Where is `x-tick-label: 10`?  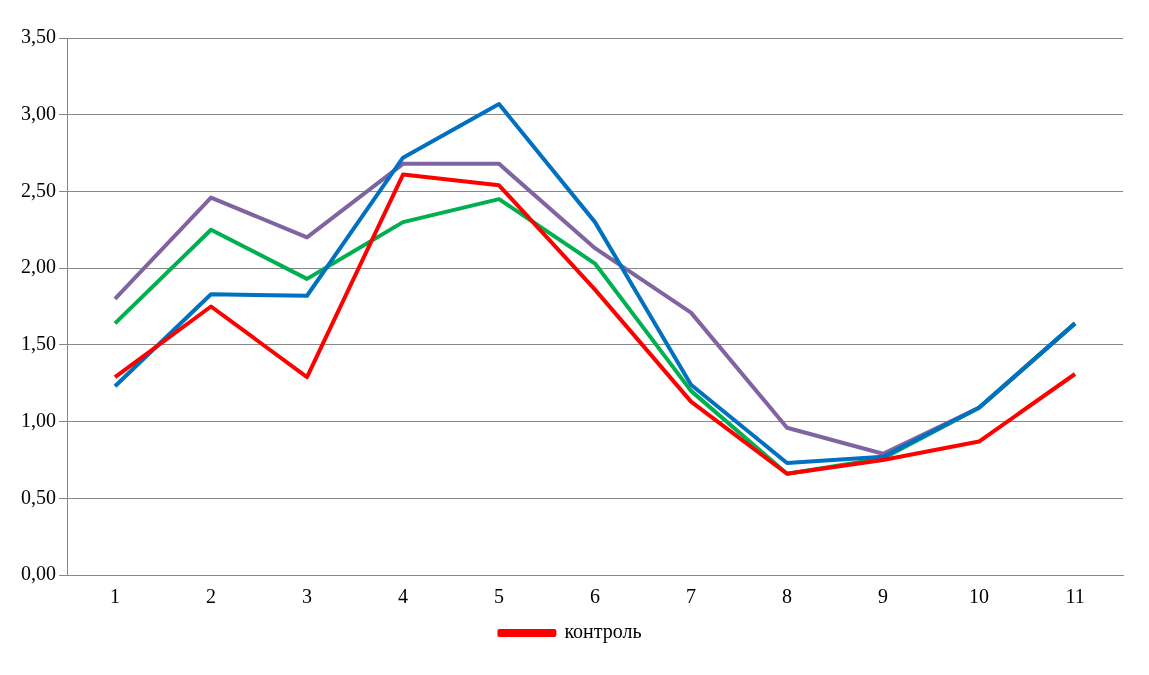 x-tick-label: 10 is located at coordinates (979, 596).